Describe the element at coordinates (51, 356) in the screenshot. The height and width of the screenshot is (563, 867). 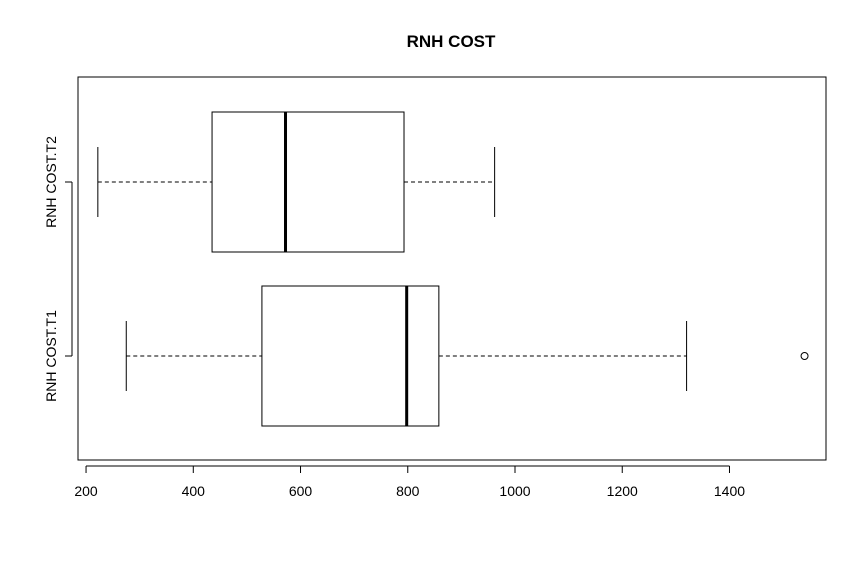
I see `y-category-label: RNH COST.T1` at that location.